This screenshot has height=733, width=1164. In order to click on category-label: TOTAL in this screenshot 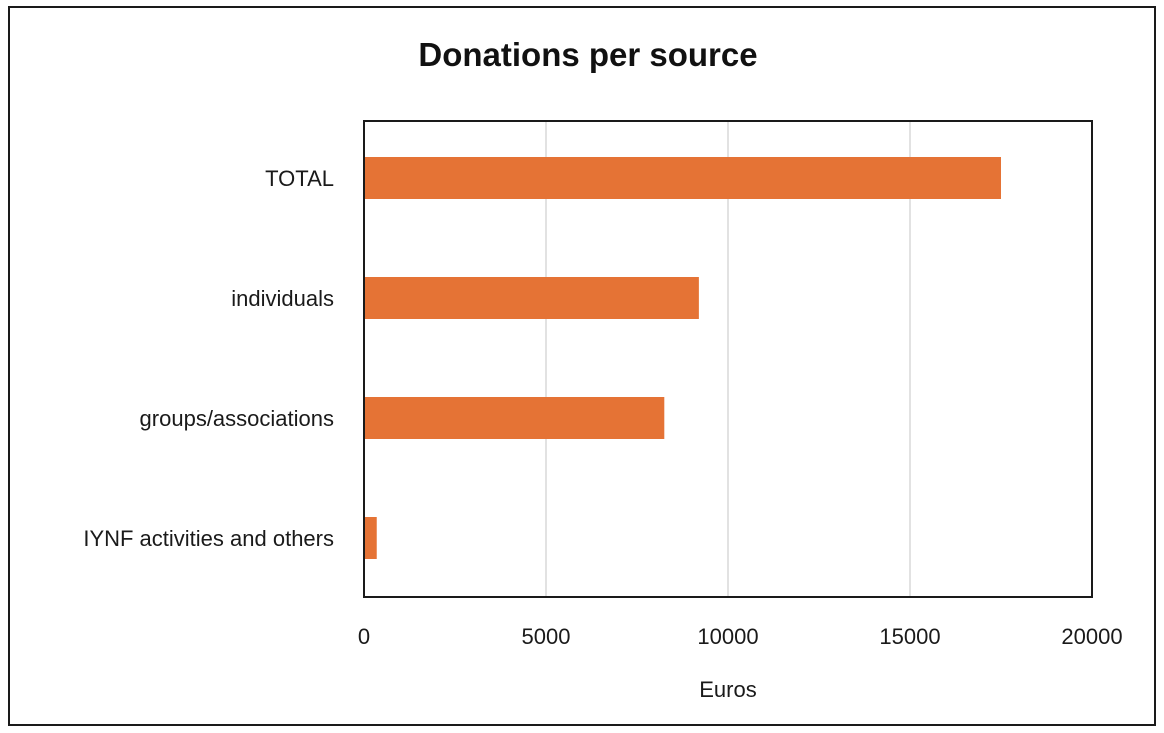, I will do `click(299, 178)`.